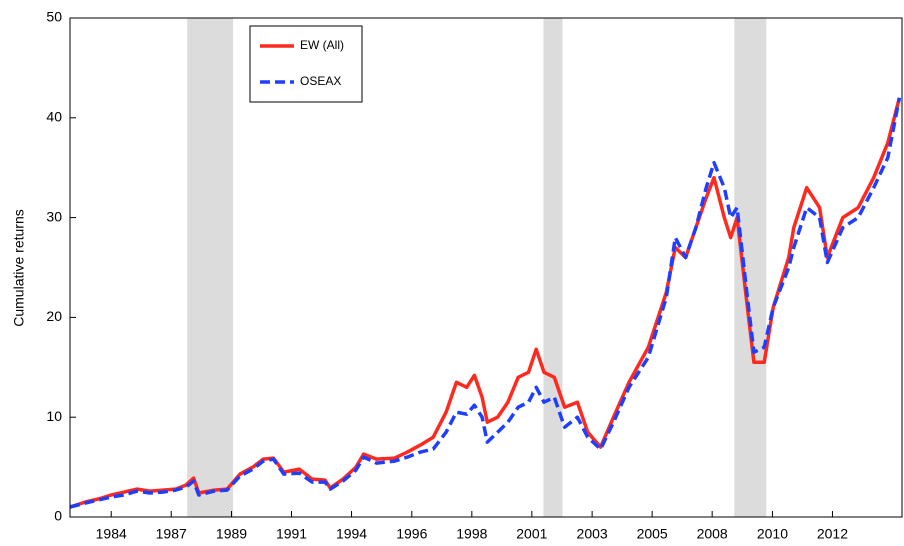  Describe the element at coordinates (712, 534) in the screenshot. I see `x-tick-label: 2008` at that location.